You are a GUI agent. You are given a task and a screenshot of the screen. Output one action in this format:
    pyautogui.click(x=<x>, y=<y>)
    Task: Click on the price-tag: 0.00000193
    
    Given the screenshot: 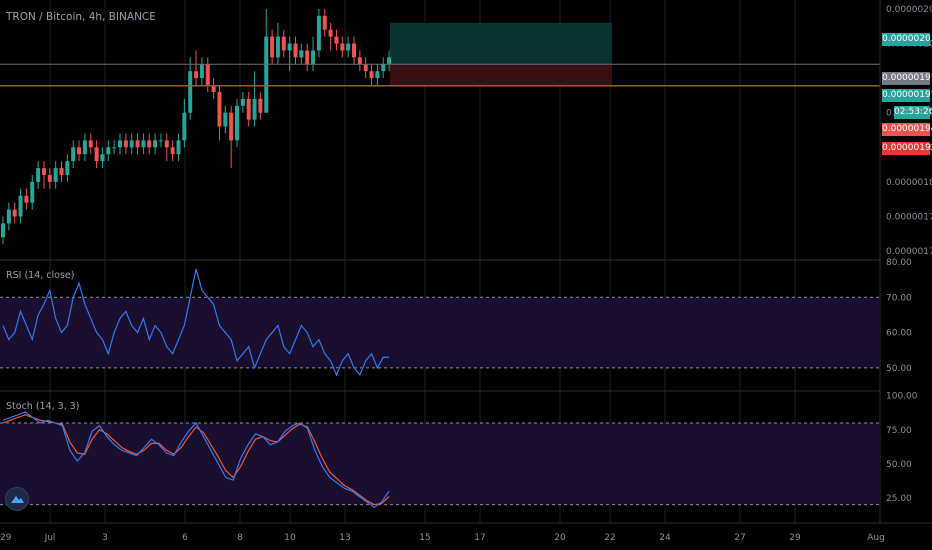 What is the action you would take?
    pyautogui.click(x=907, y=148)
    